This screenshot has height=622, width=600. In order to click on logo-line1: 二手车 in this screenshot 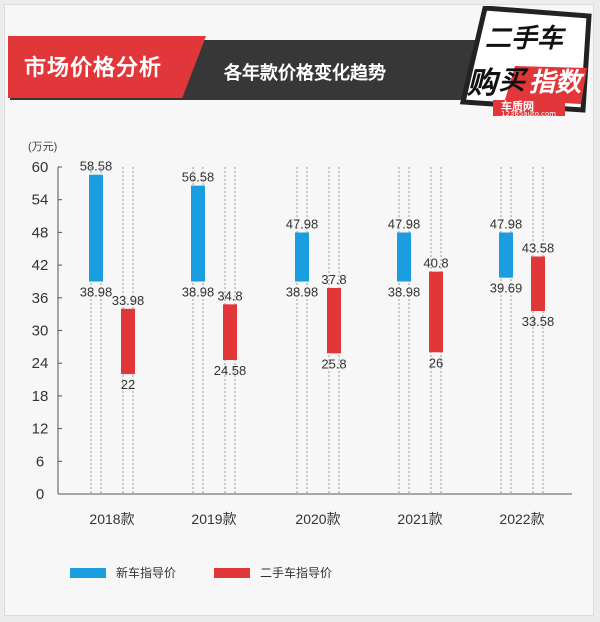, I will do `click(524, 39)`.